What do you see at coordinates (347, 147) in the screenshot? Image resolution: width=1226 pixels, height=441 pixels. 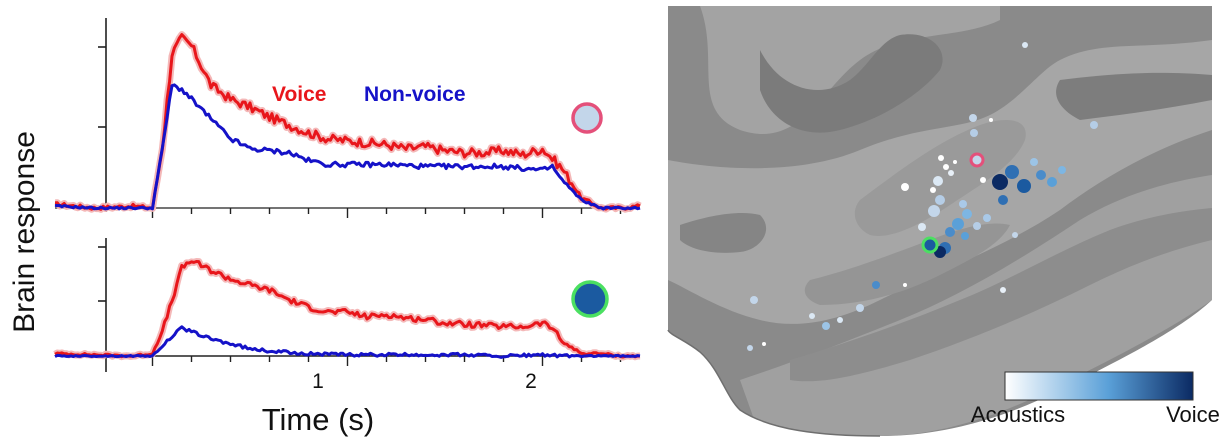 I see `top-nonvoice-line` at bounding box center [347, 147].